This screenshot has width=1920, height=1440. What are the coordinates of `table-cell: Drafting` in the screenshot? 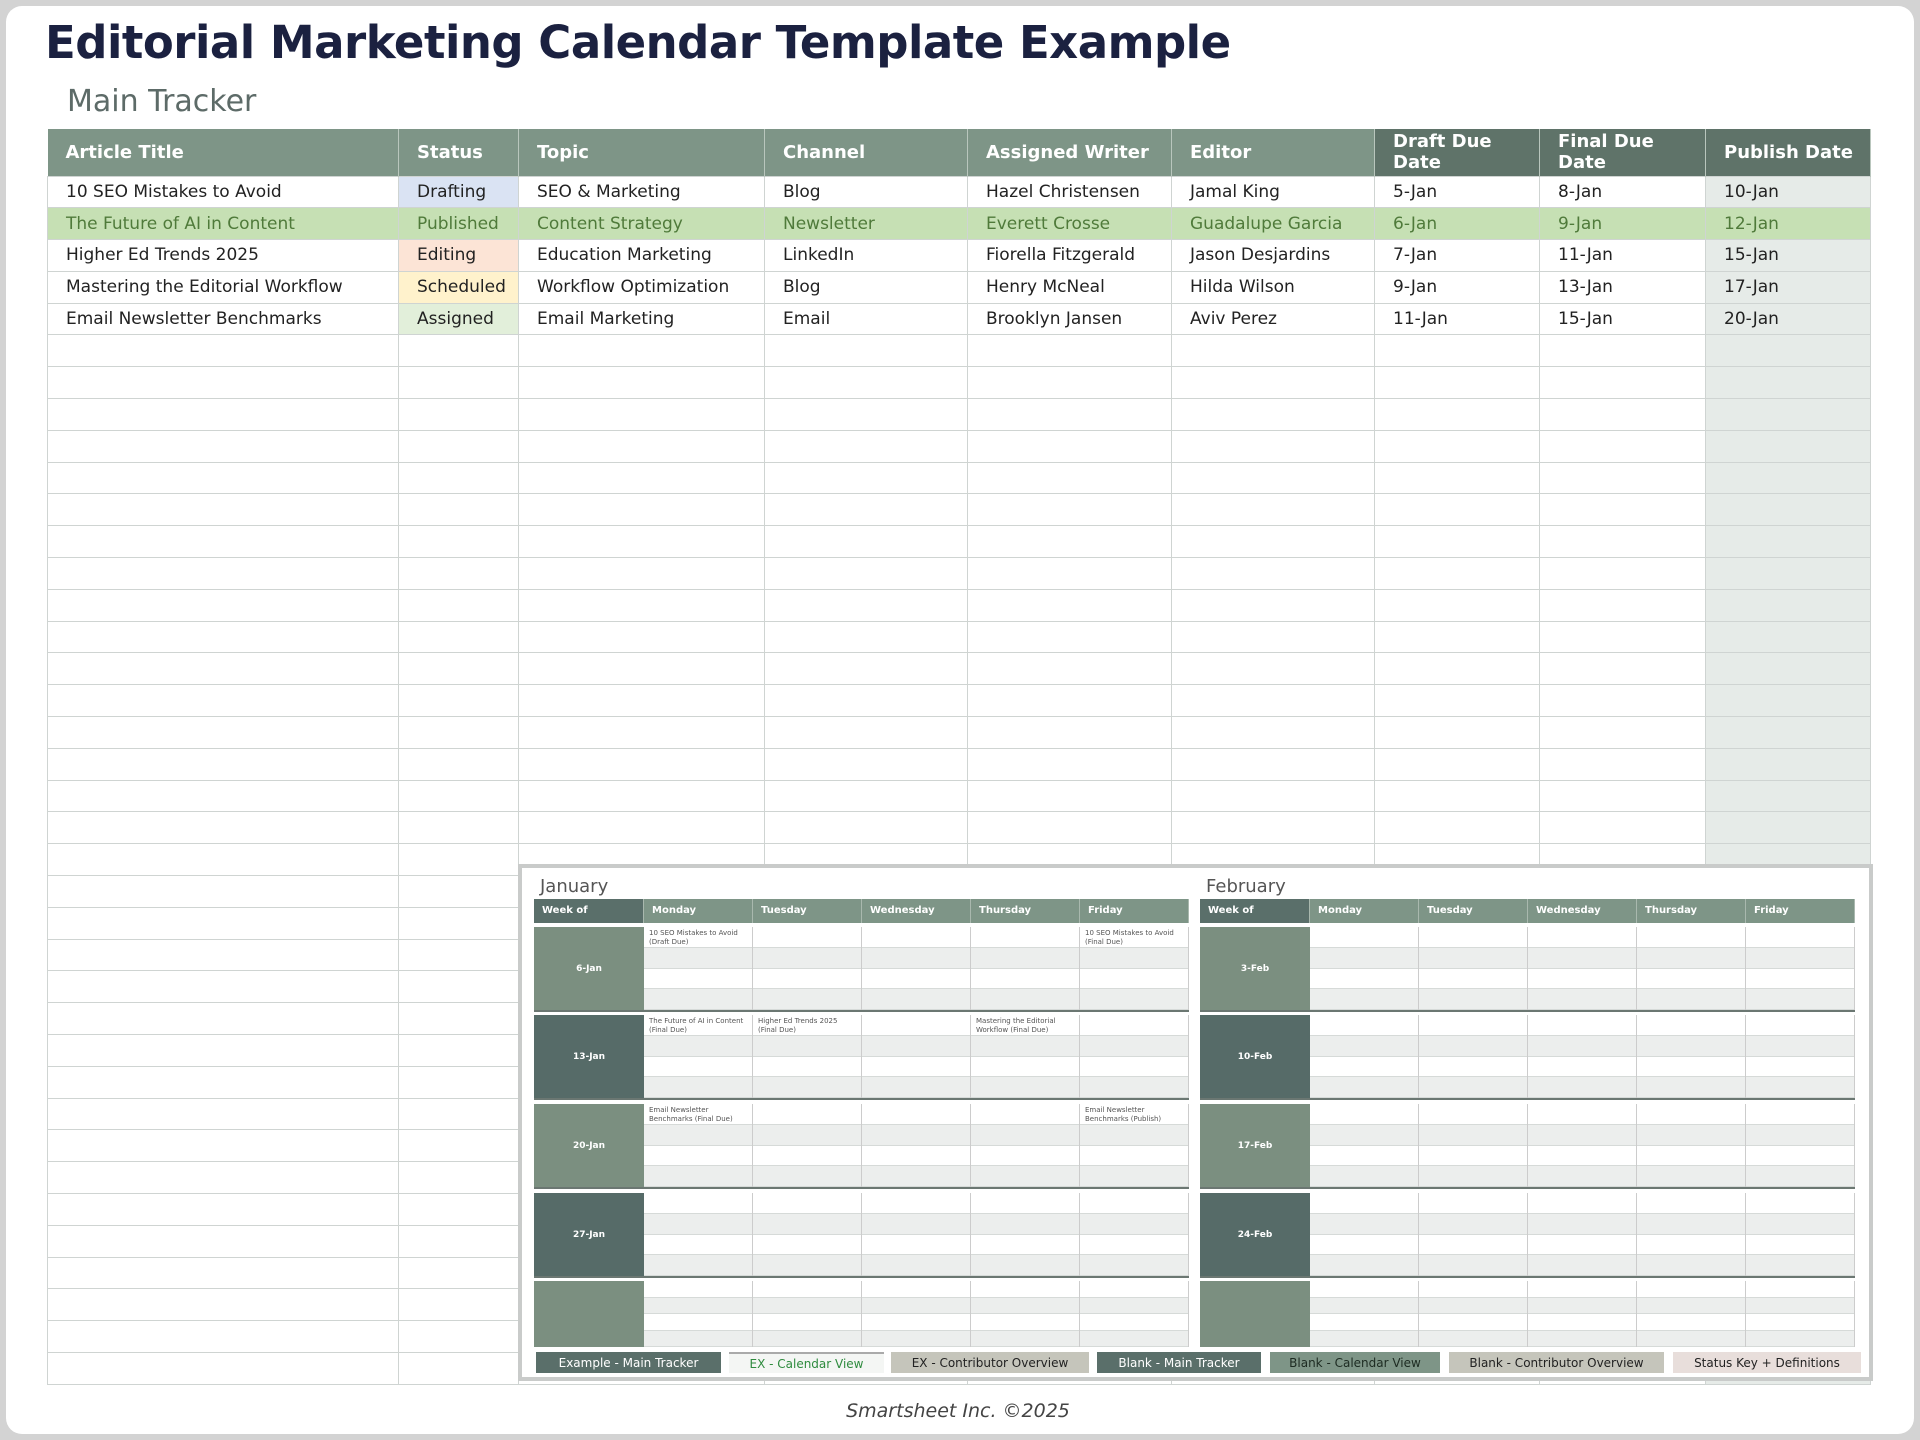 It's located at (458, 192).